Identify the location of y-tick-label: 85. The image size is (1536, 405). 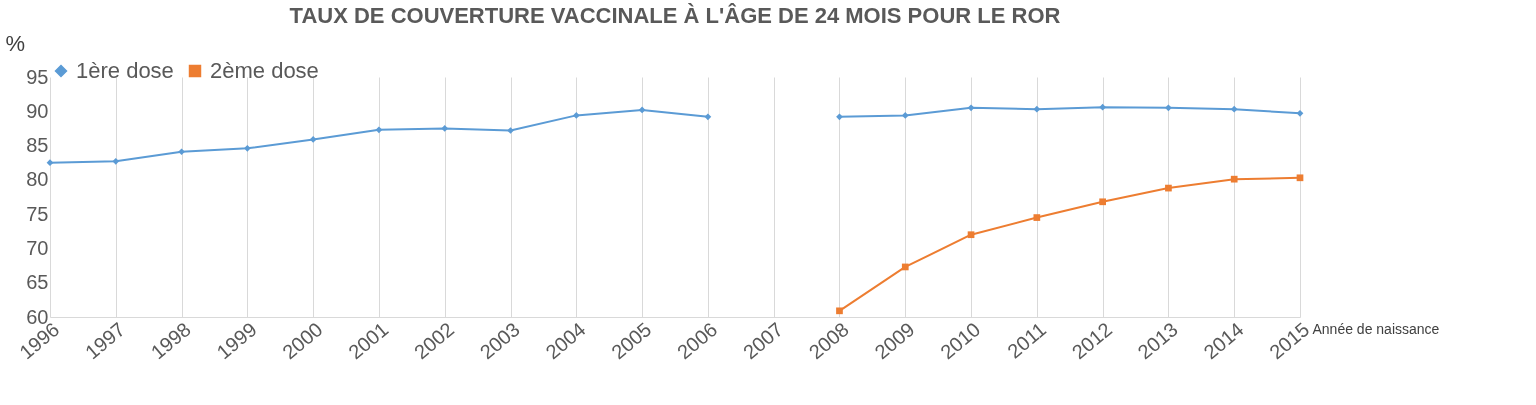
(37, 145).